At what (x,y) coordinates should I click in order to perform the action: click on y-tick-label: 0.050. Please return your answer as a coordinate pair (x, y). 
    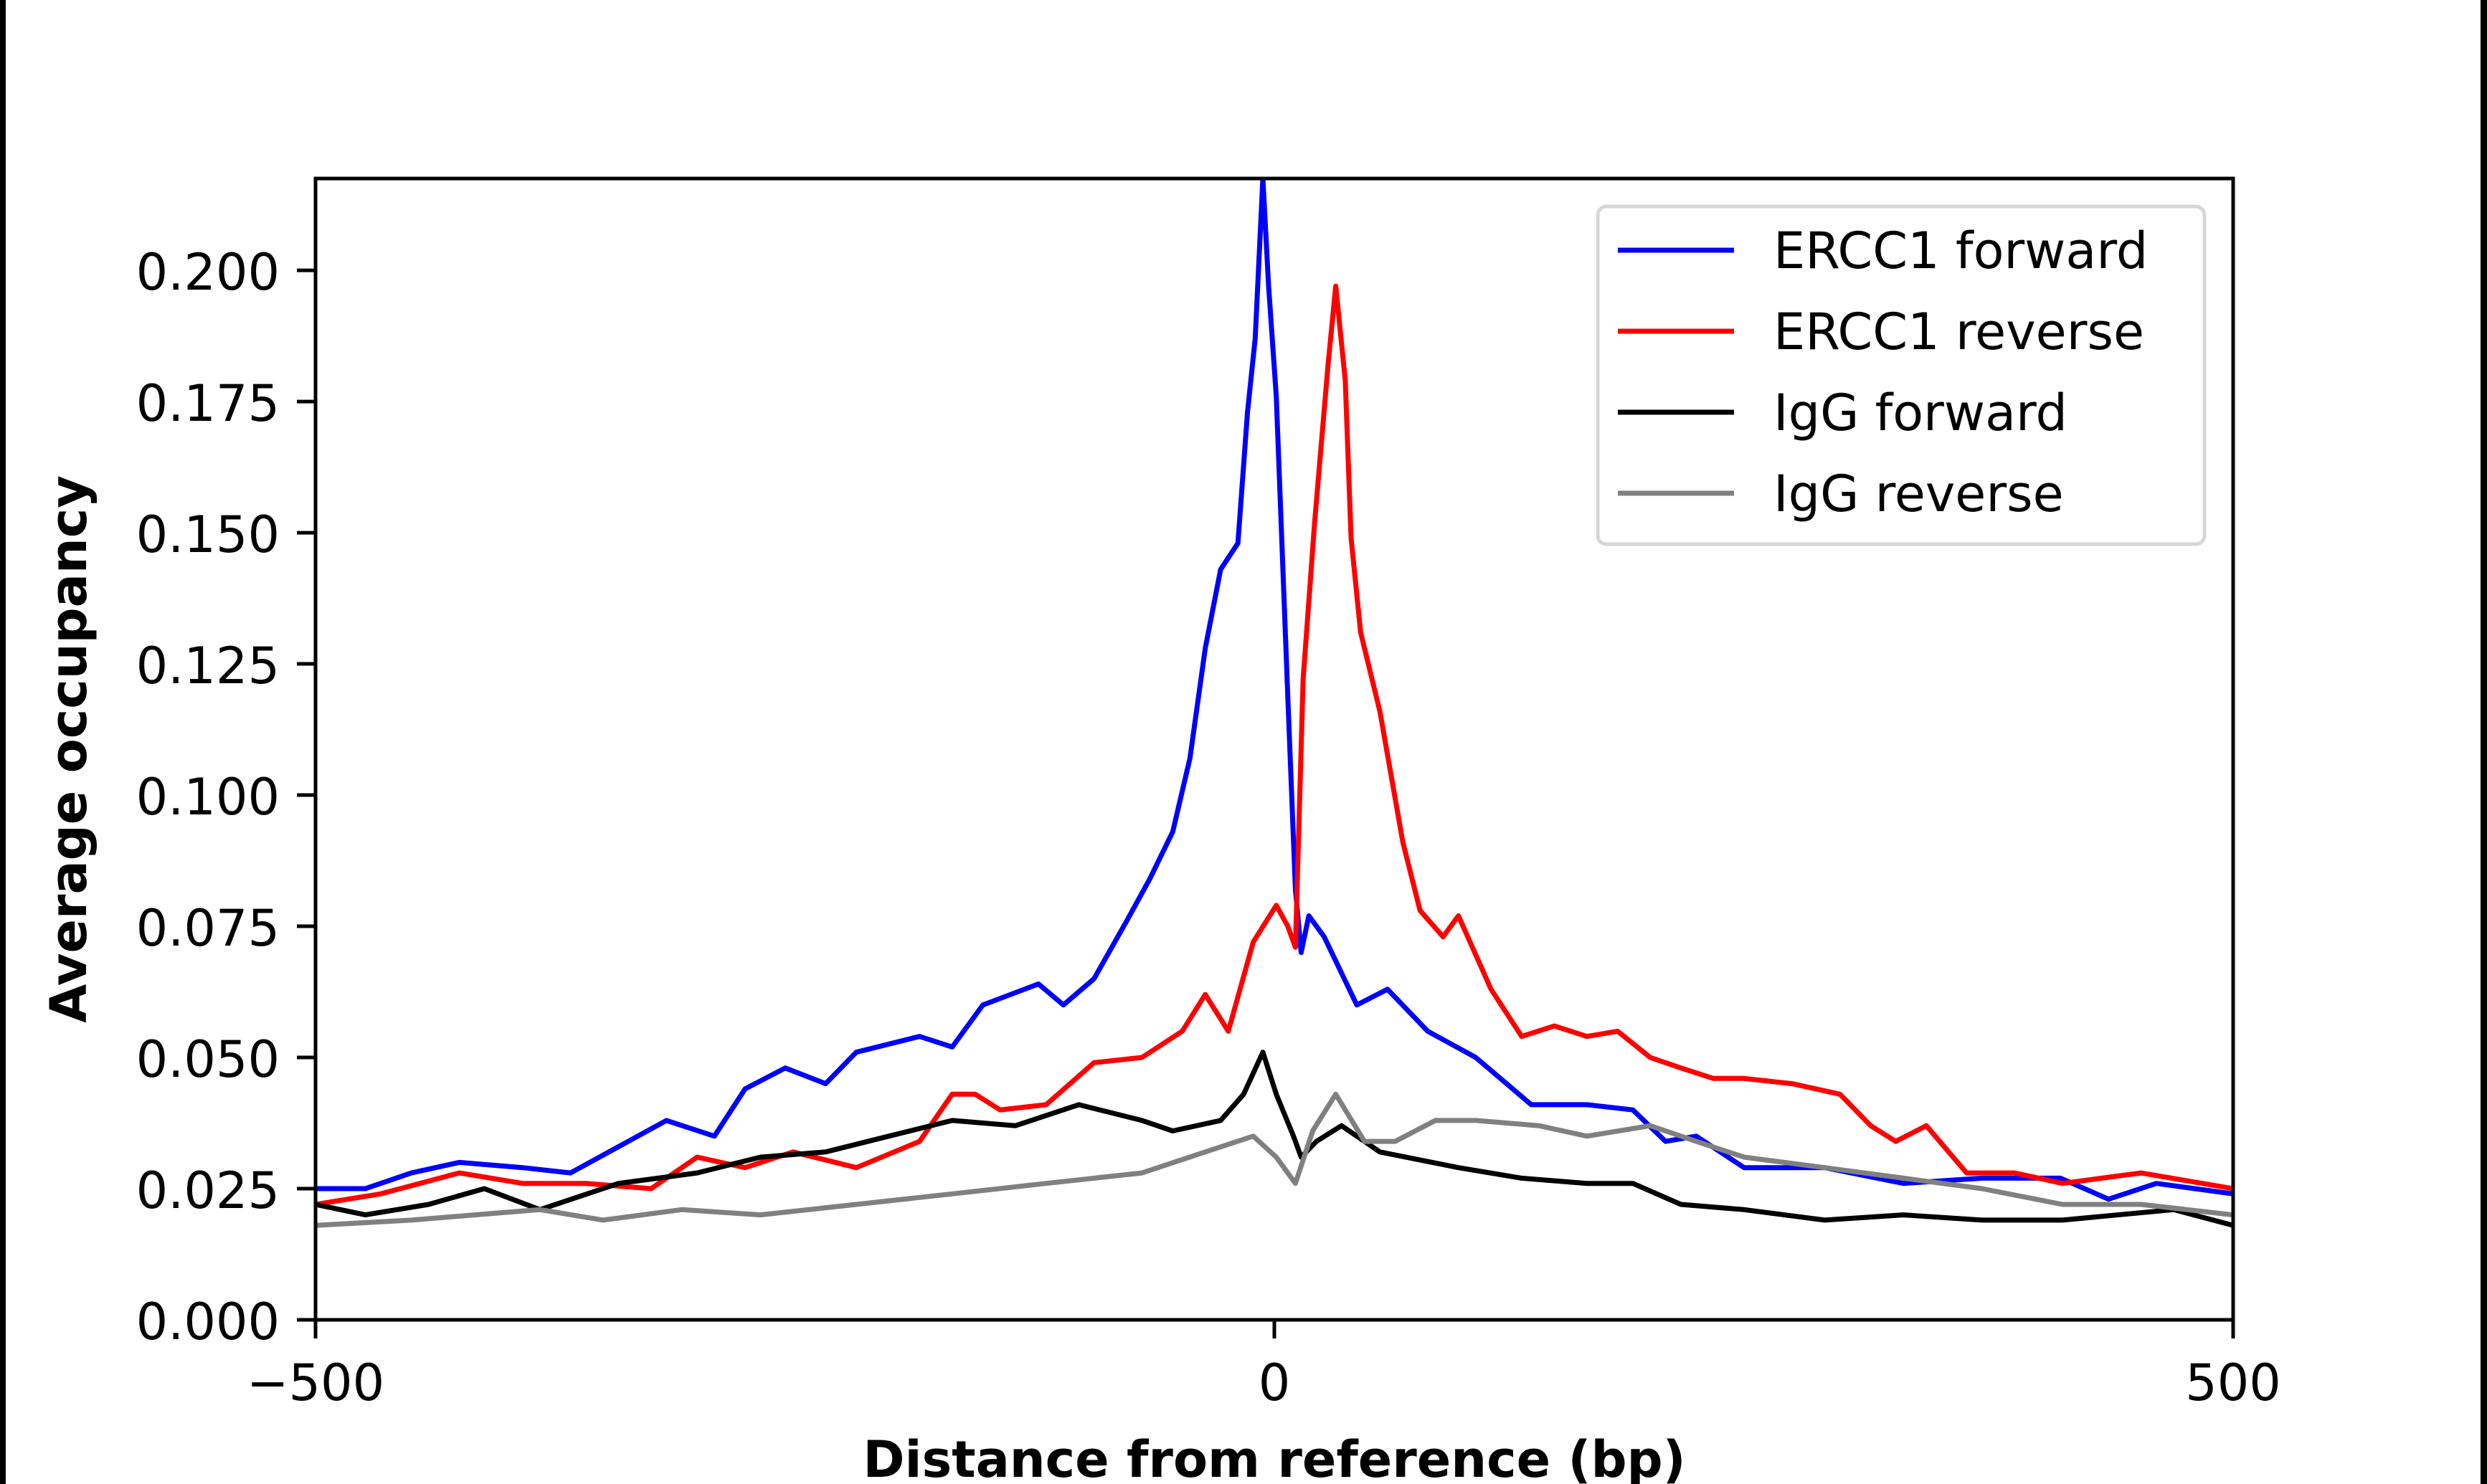
    Looking at the image, I should click on (208, 1059).